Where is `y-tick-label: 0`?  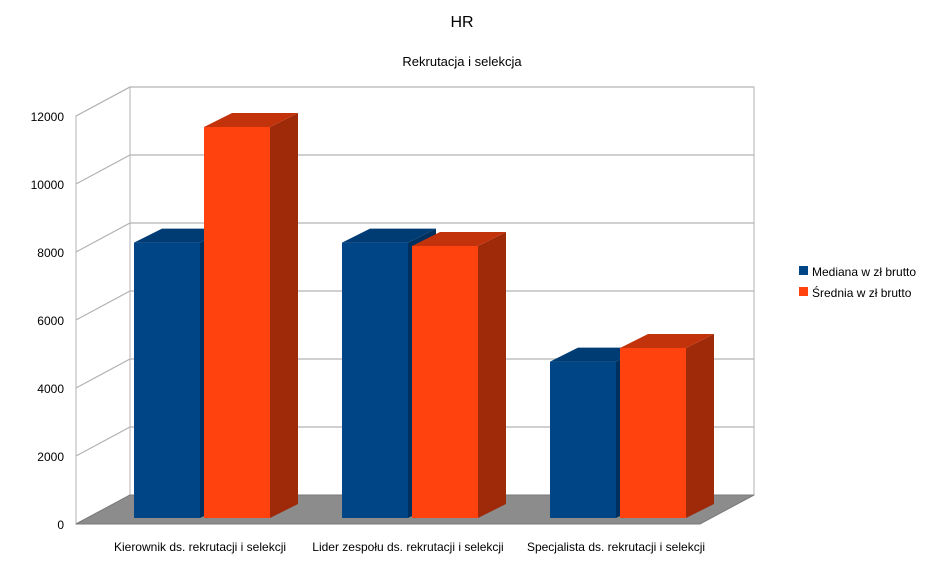
y-tick-label: 0 is located at coordinates (60, 525).